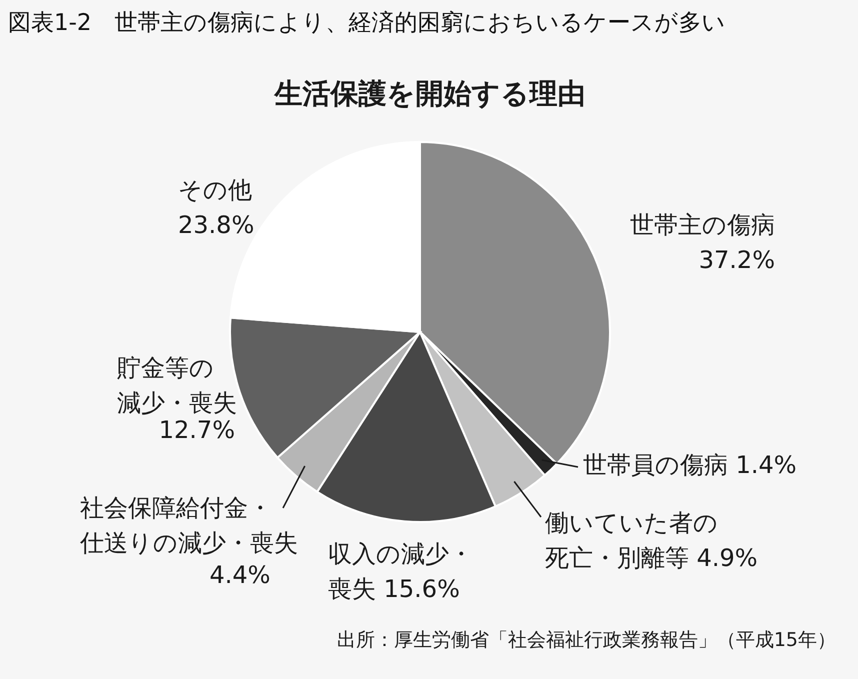  Describe the element at coordinates (367, 23) in the screenshot. I see `chart-title: 図表1-2 世帯主の傷病により、経済的困窮におちいるケースが多い` at that location.